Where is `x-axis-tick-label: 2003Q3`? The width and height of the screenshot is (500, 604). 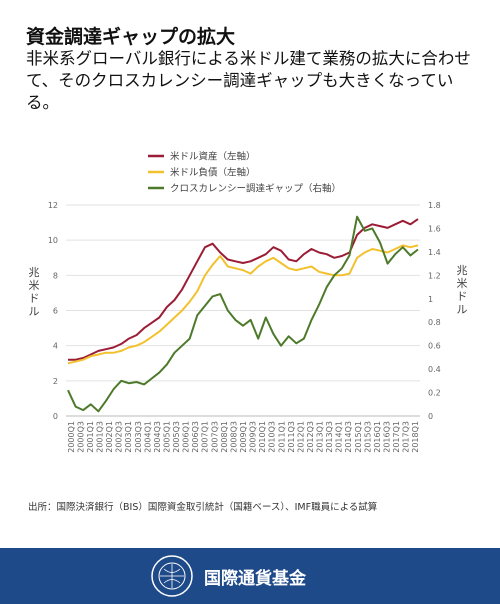 x-axis-tick-label: 2003Q3 is located at coordinates (138, 437).